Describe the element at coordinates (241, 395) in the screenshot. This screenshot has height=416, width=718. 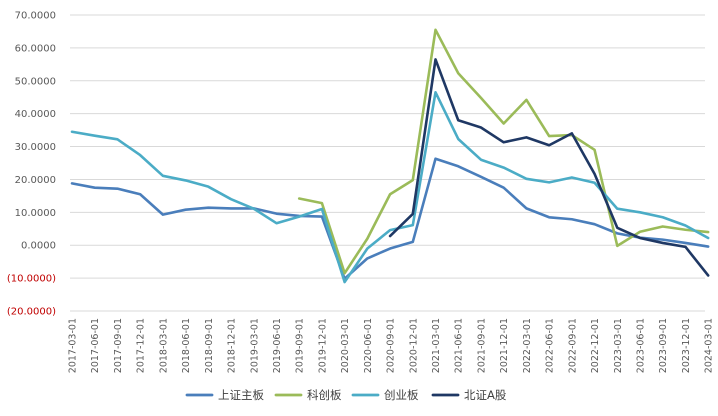
I see `legend-label-0: 上证主板` at that location.